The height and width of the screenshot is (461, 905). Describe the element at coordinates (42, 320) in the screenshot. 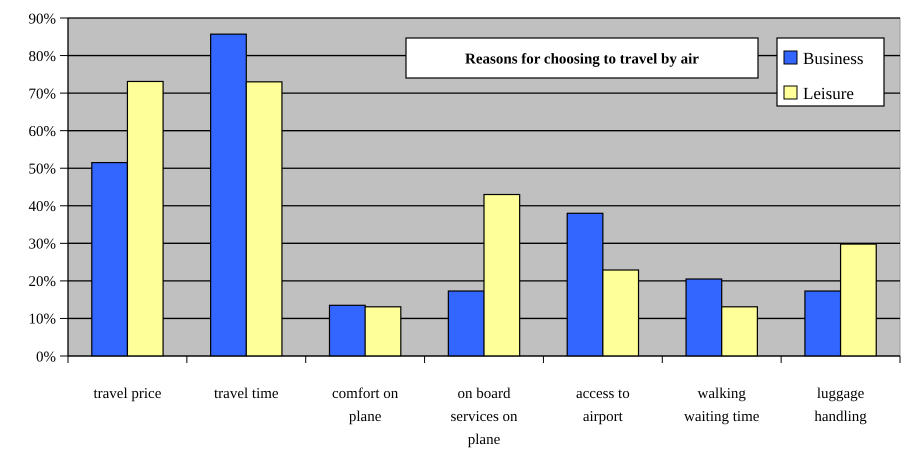

I see `y-tick-label: 10%` at that location.